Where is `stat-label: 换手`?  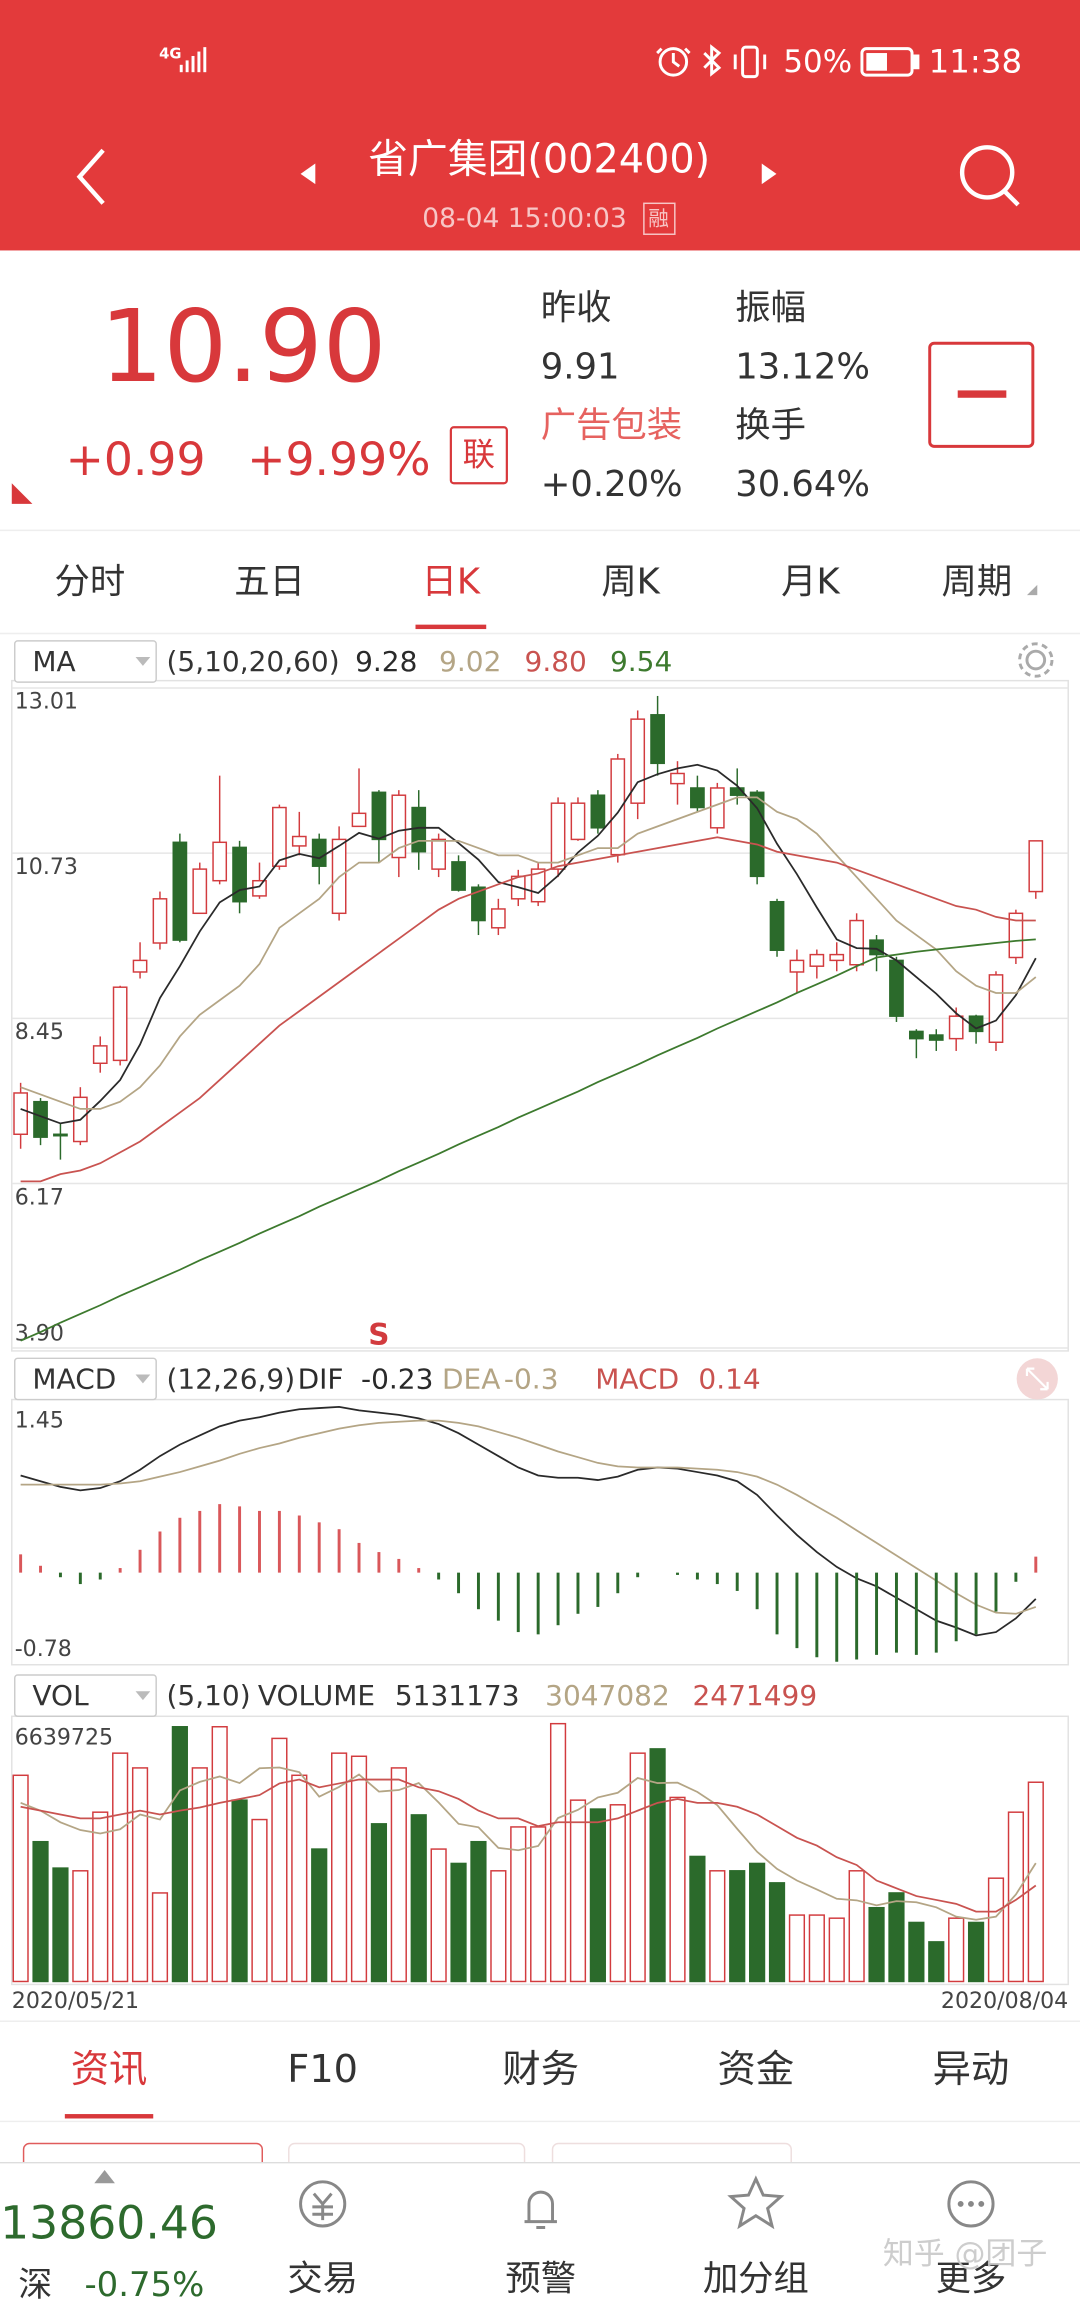
stat-label: 换手 is located at coordinates (770, 425).